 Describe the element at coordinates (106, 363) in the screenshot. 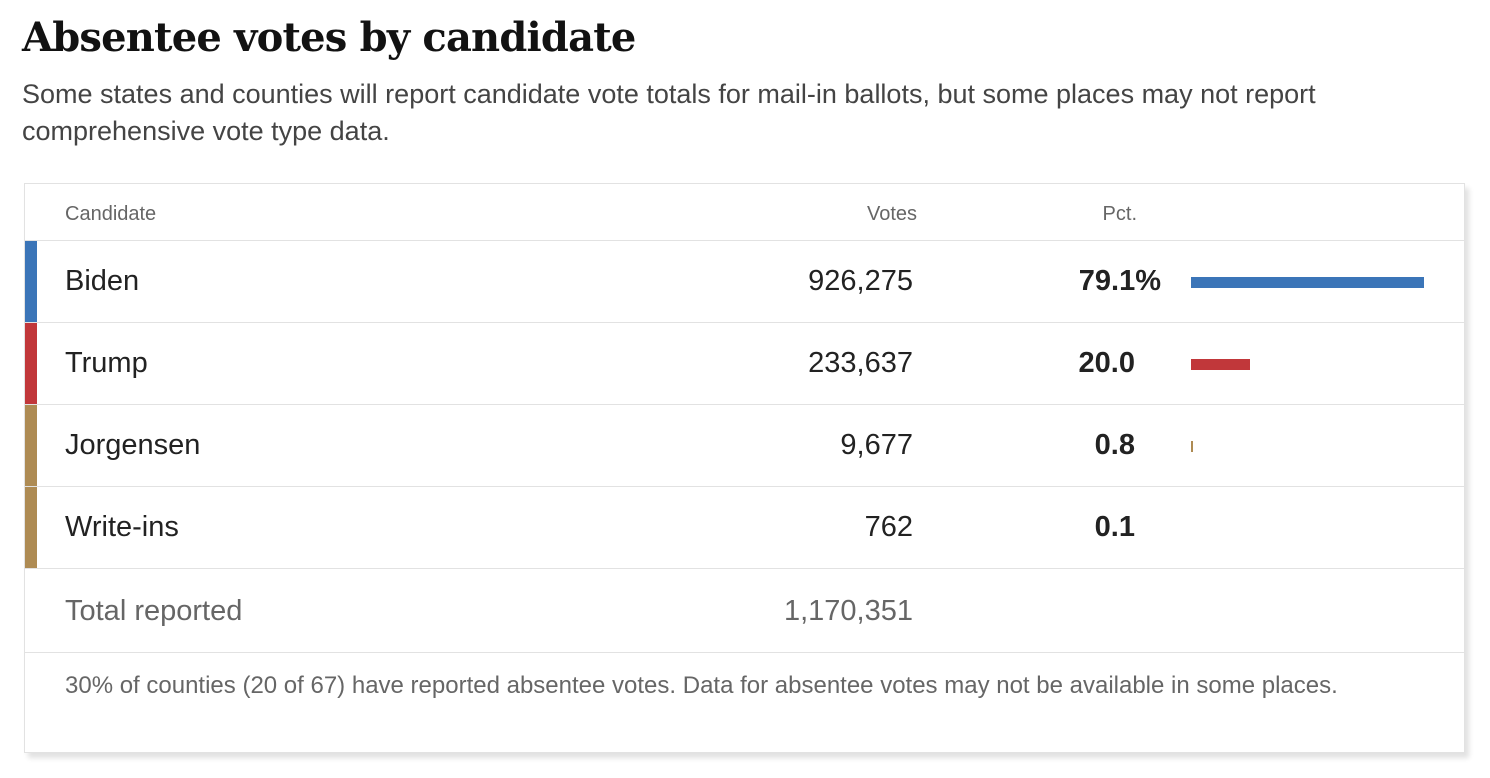

I see `candidate-name: Trump` at that location.